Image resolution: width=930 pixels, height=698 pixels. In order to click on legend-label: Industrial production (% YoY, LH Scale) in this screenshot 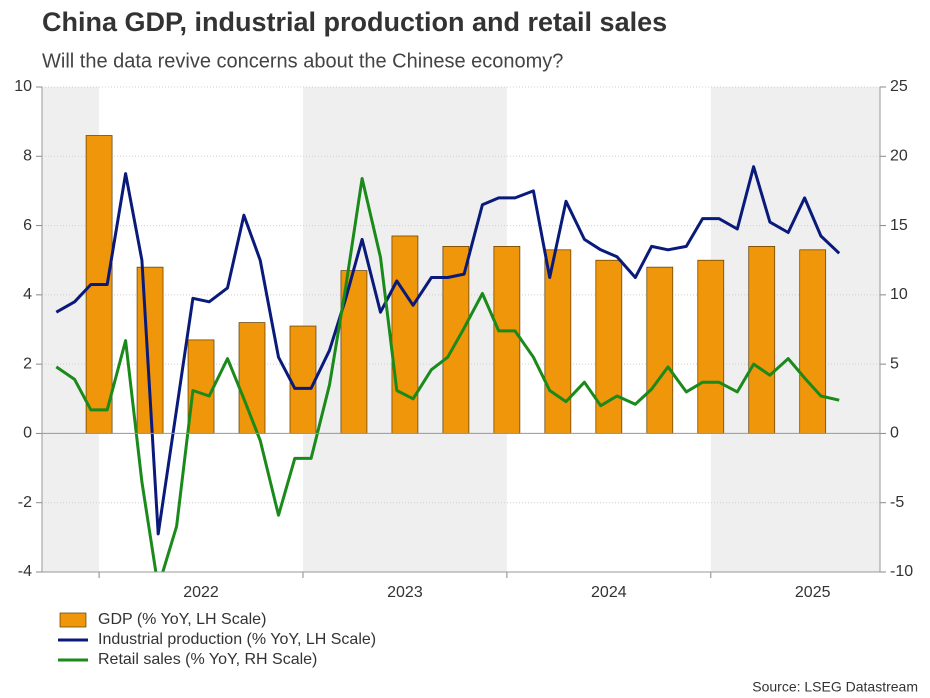, I will do `click(237, 639)`.